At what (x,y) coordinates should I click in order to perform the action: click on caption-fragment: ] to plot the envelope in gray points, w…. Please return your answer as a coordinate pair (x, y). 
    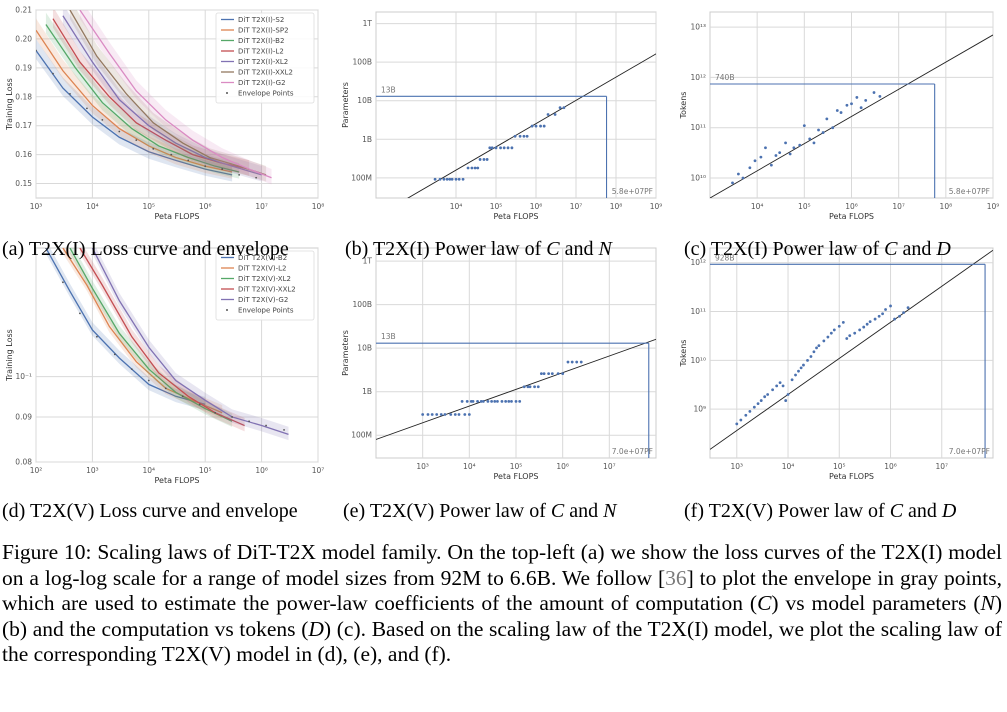
    Looking at the image, I should click on (502, 590).